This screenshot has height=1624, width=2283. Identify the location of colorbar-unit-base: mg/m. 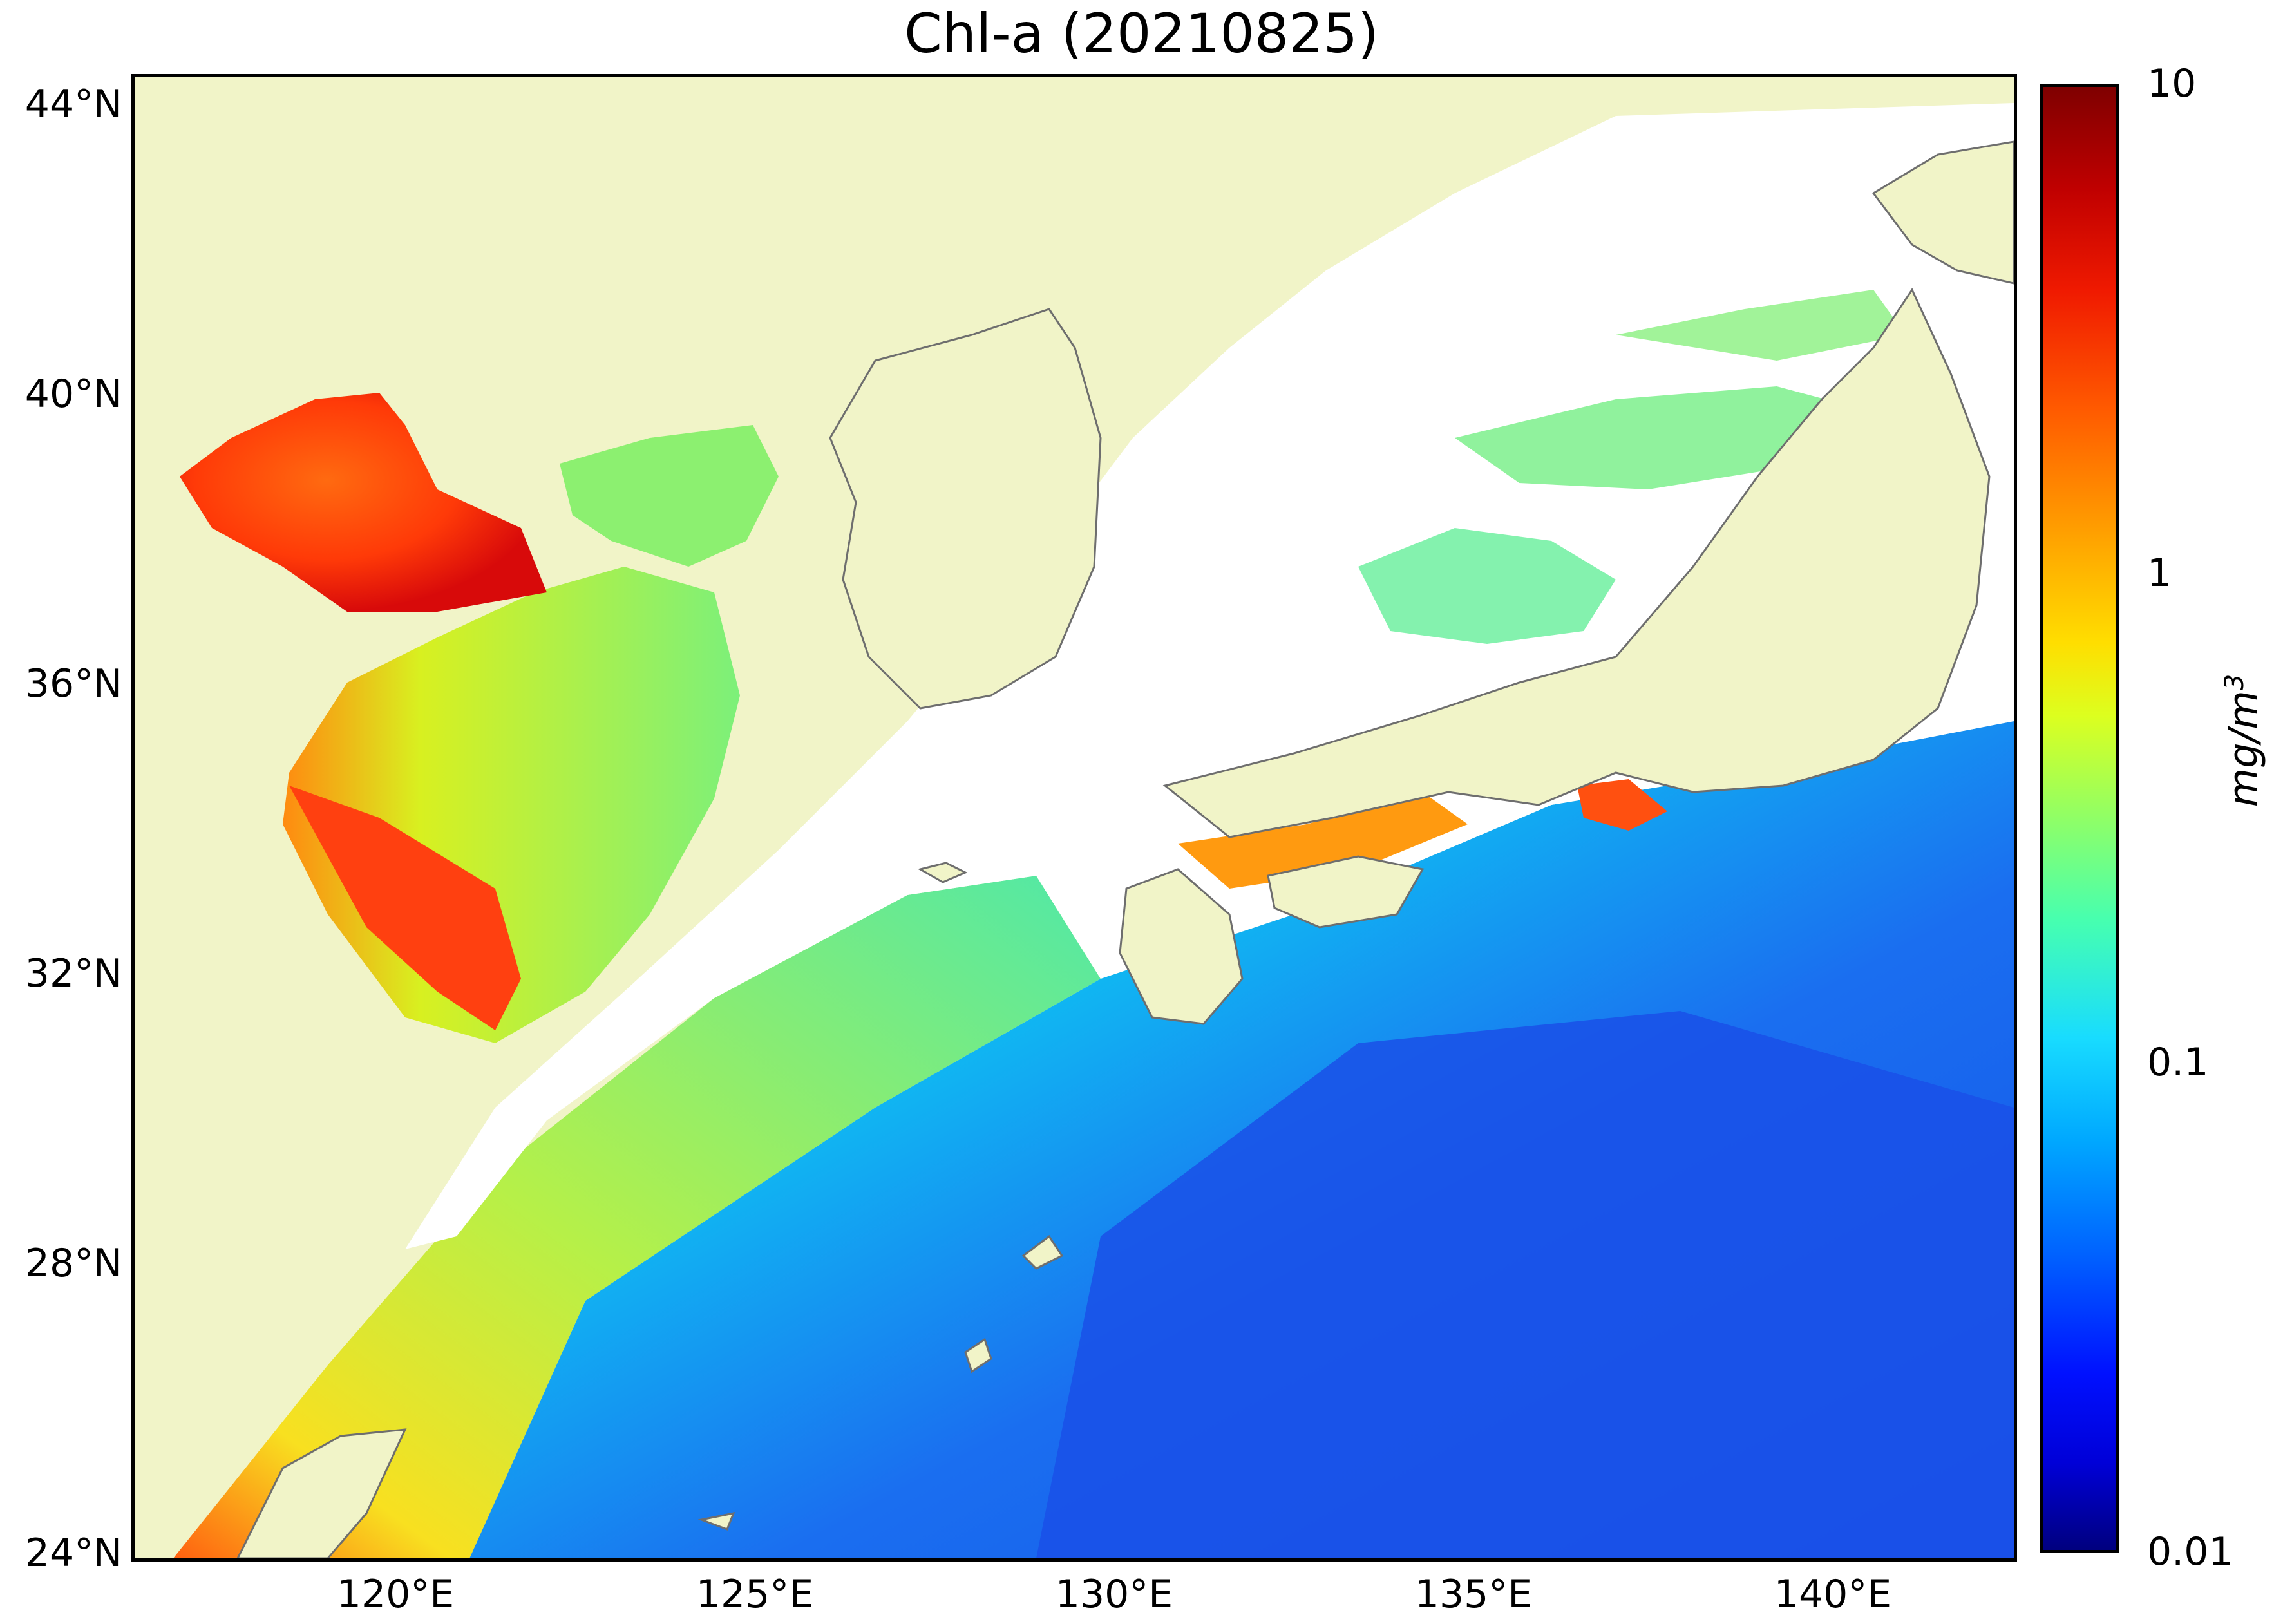
(2243, 748).